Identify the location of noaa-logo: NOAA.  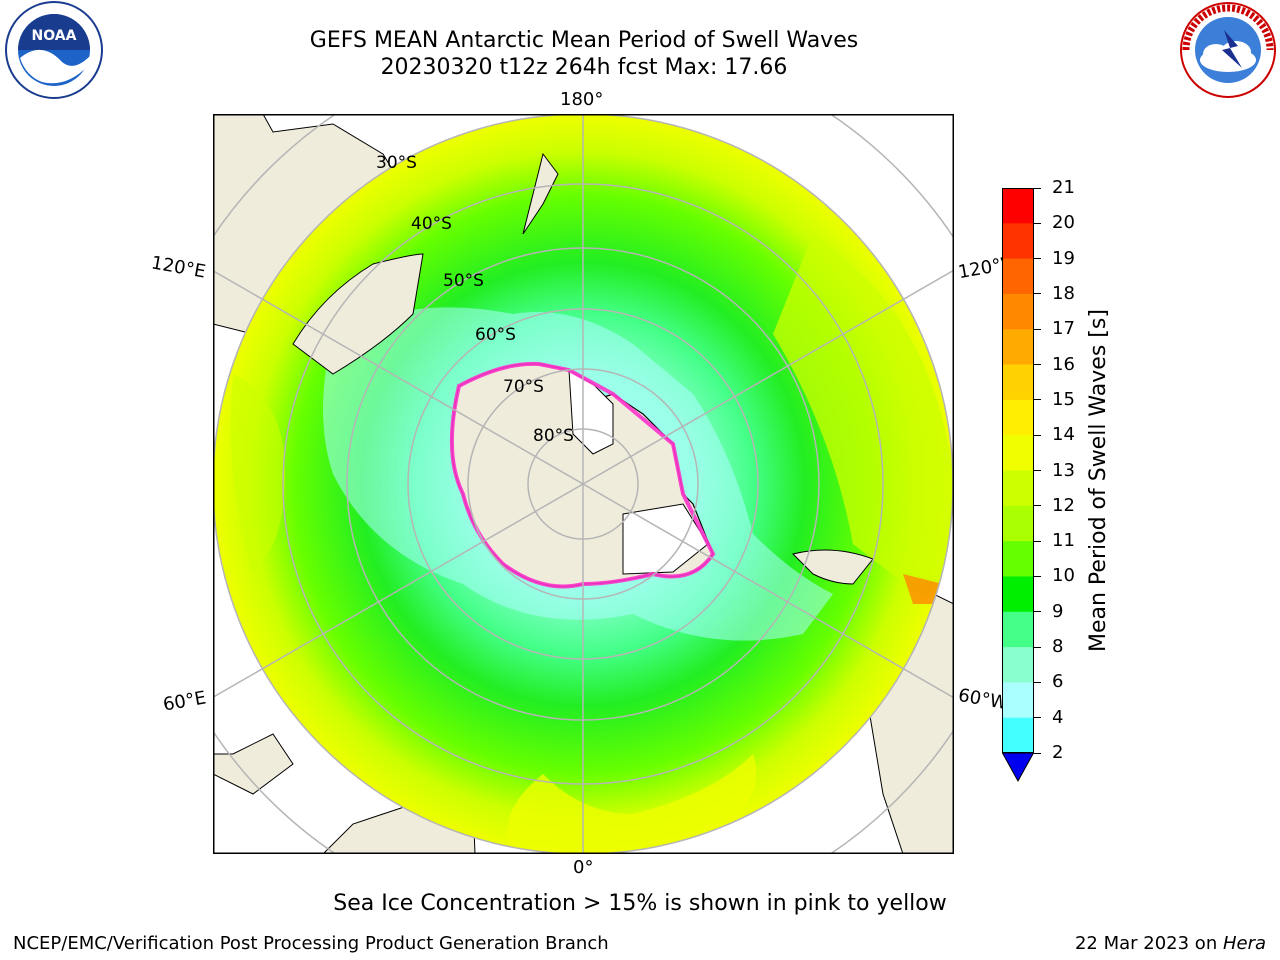
(54, 50).